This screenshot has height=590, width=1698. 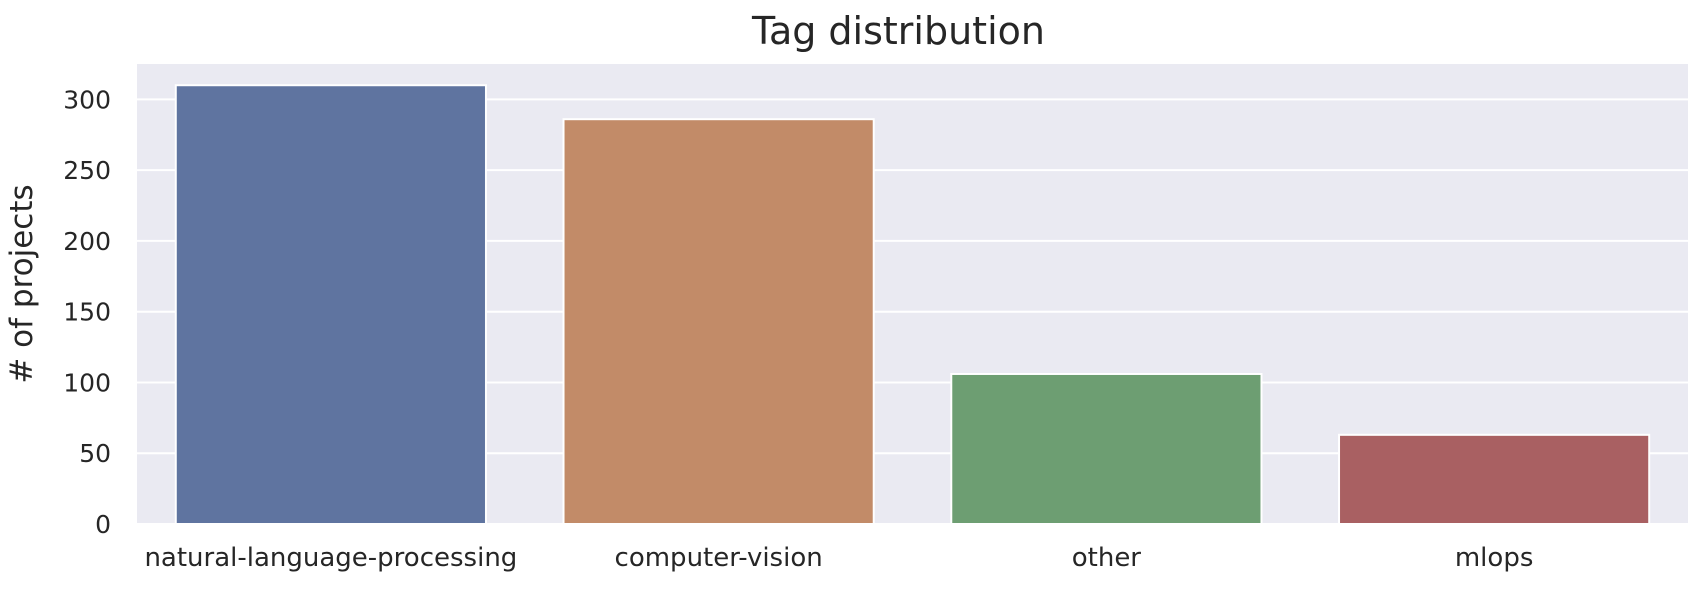 I want to click on bar-natural-language-processing, so click(x=330, y=304).